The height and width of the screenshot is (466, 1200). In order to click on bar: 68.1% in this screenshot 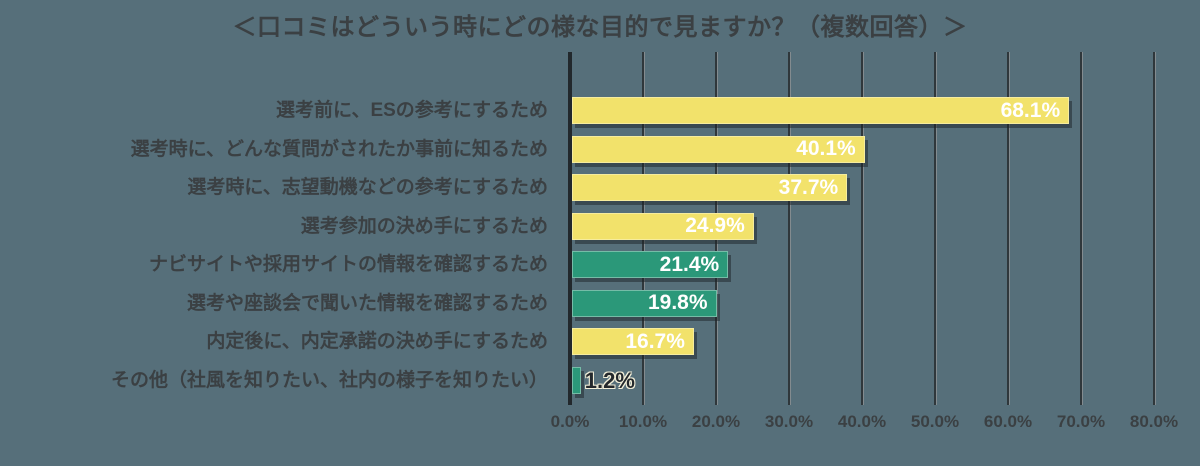, I will do `click(821, 110)`.